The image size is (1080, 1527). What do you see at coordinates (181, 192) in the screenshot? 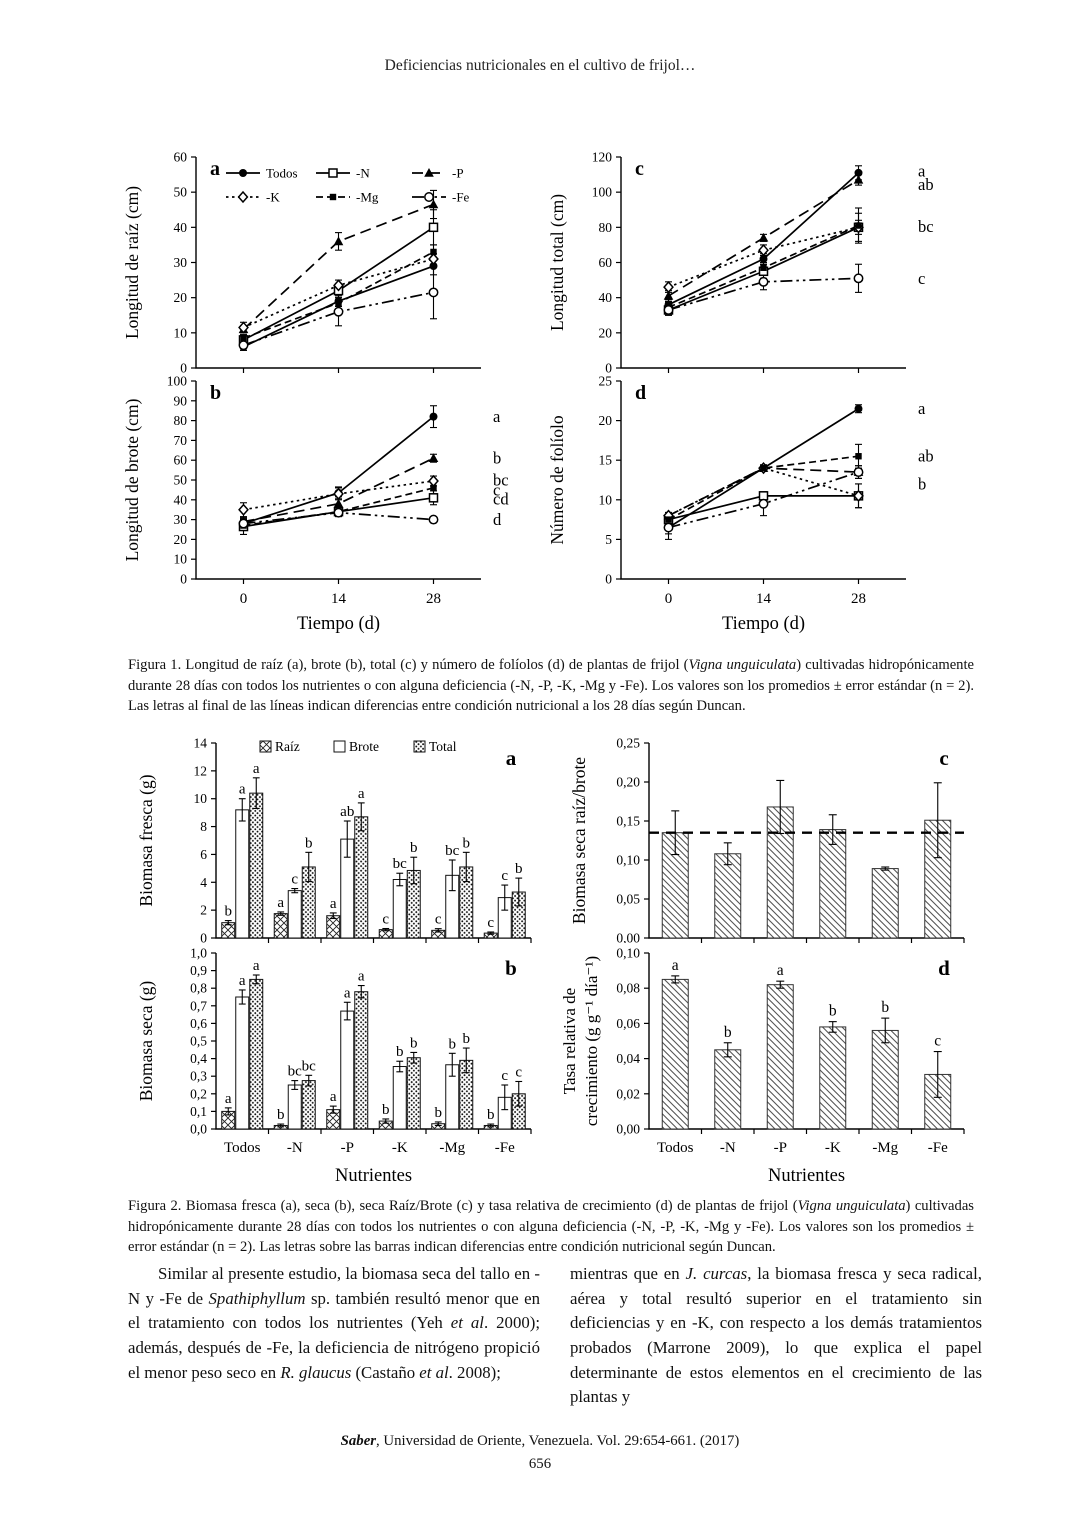
I see `svg-text: 50` at bounding box center [181, 192].